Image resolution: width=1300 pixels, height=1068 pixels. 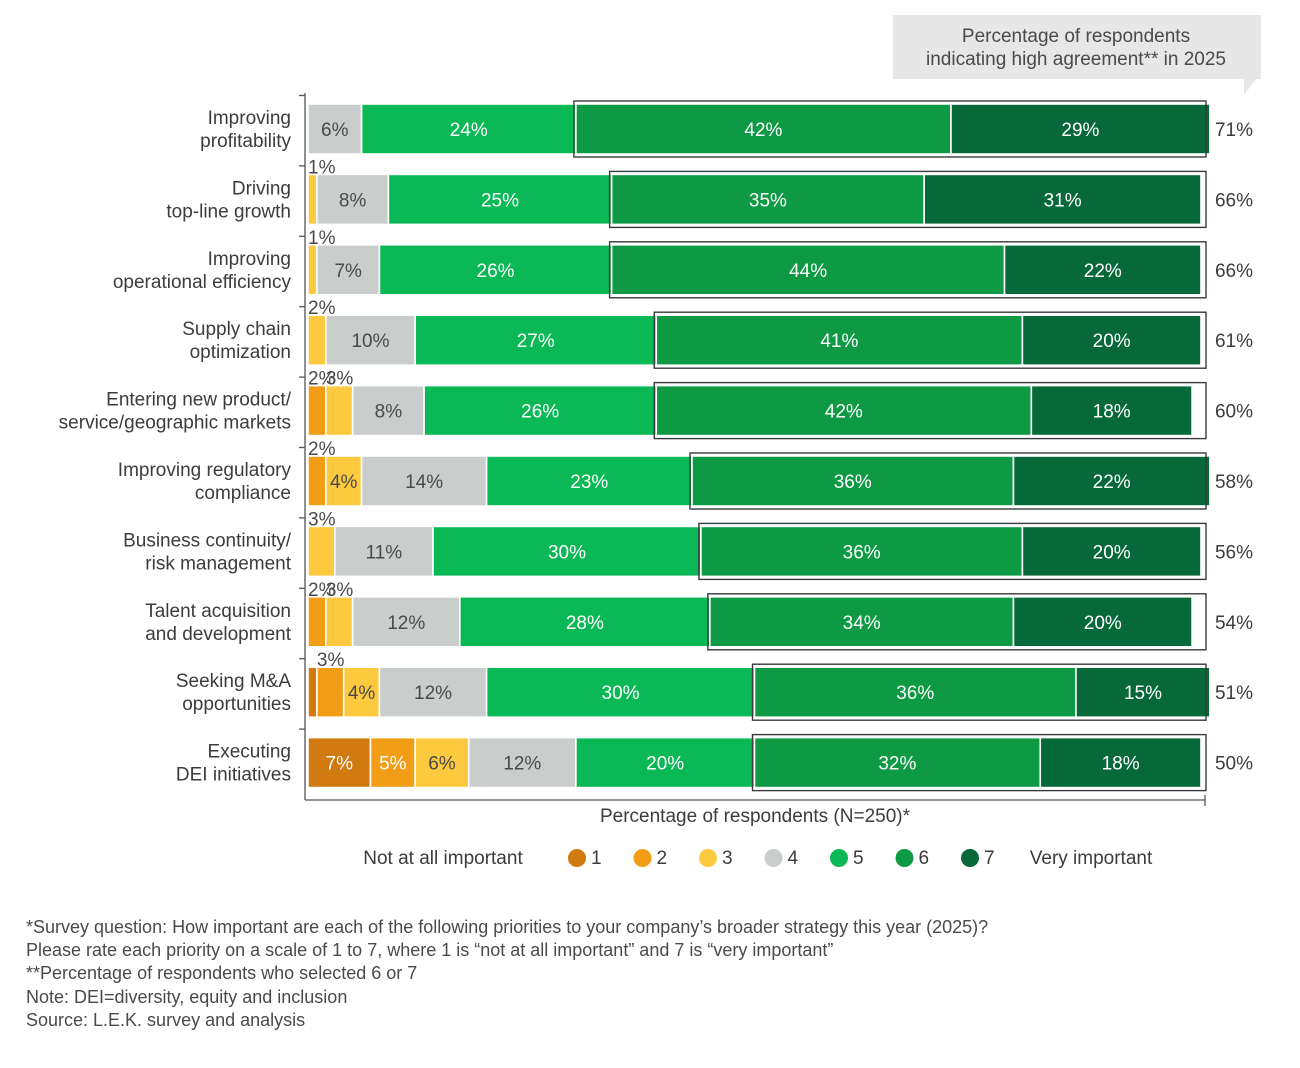 I want to click on category-label-line: profitability, so click(x=245, y=141).